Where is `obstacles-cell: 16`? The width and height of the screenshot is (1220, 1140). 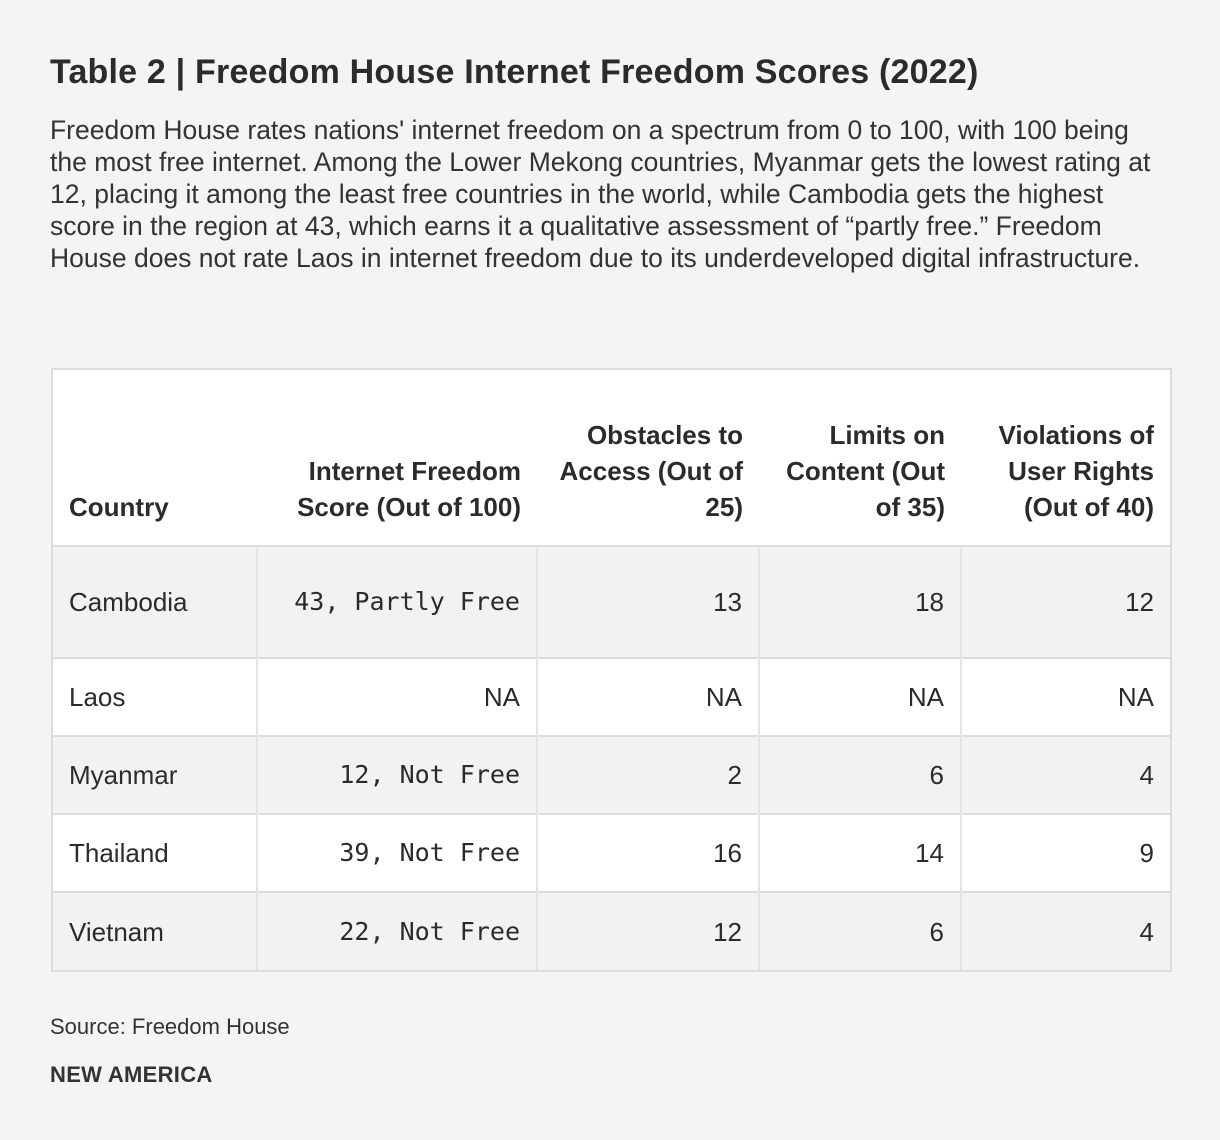 obstacles-cell: 16 is located at coordinates (647, 852).